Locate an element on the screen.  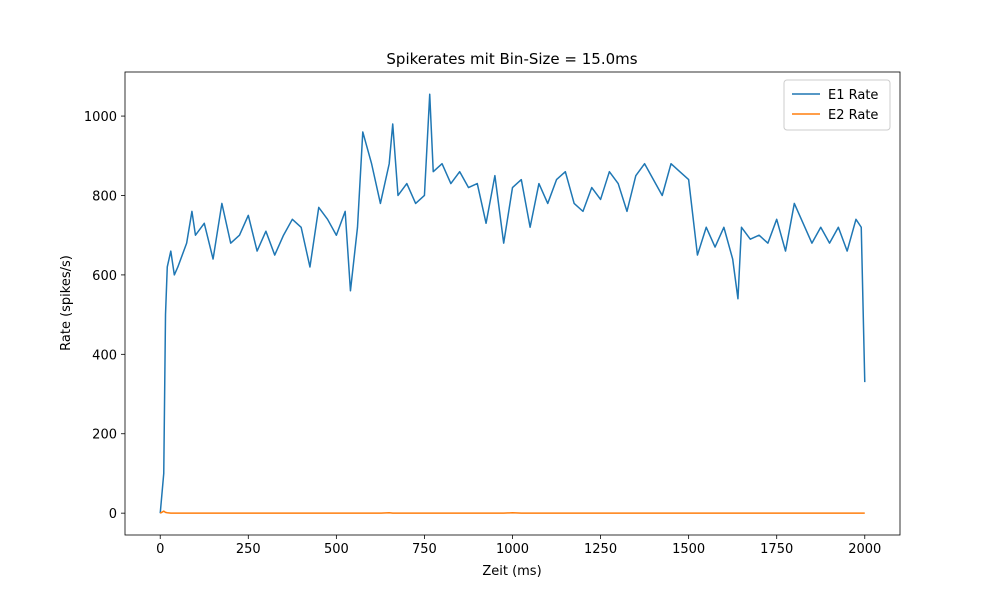
chart-title: Spikerates mit Bin-Size = 15.0ms is located at coordinates (511, 59).